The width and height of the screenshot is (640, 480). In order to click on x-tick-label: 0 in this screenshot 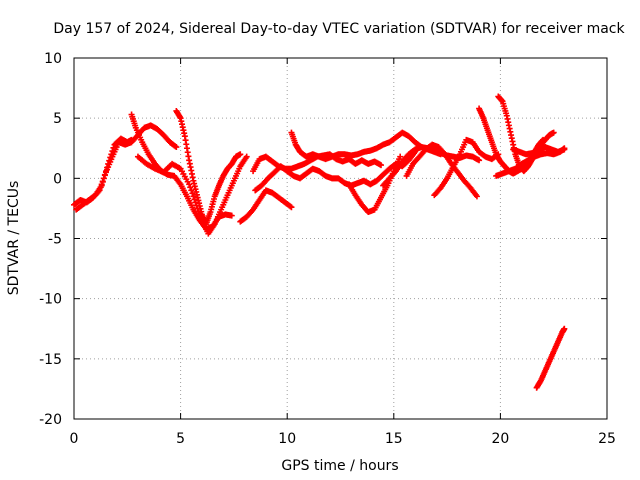, I will do `click(74, 439)`.